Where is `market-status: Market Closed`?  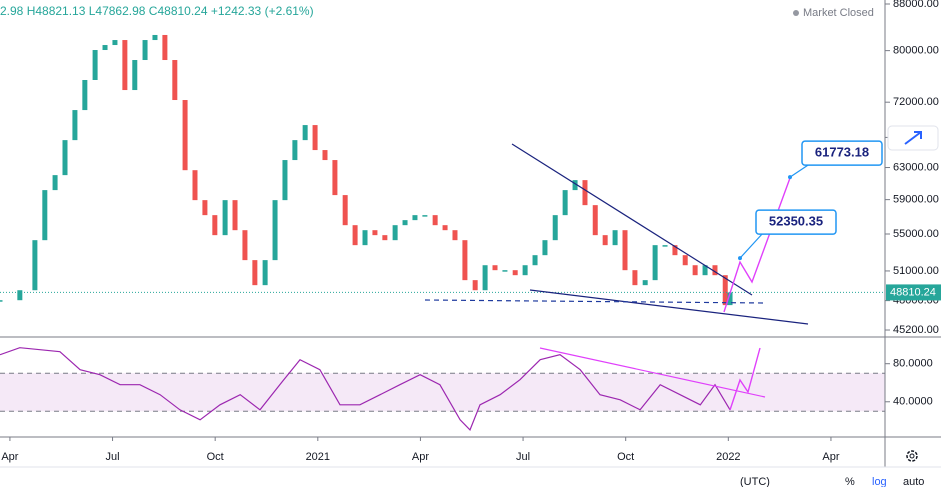 market-status: Market Closed is located at coordinates (838, 13).